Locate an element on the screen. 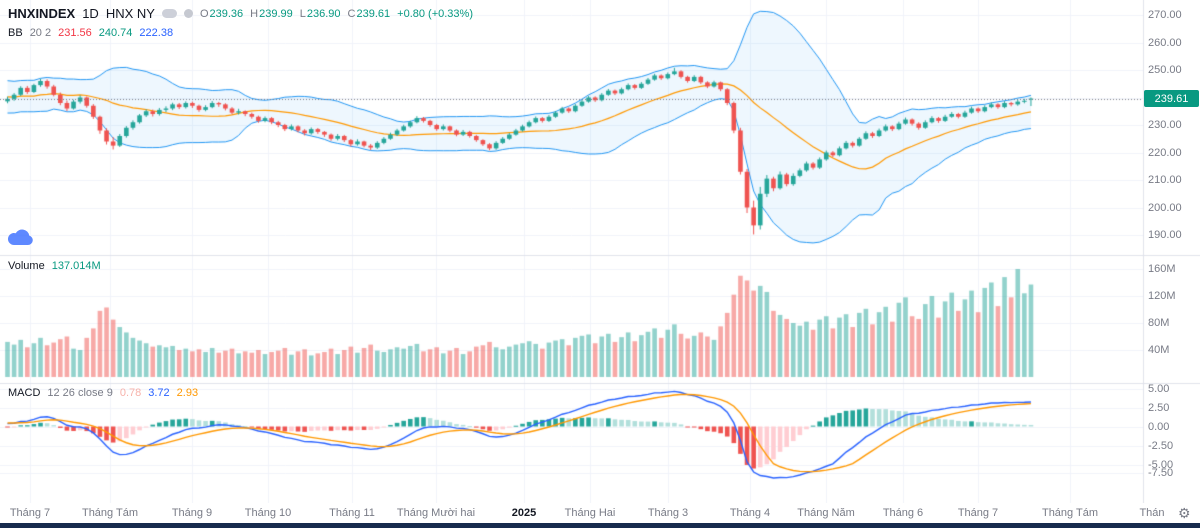 The width and height of the screenshot is (1200, 528). ohlc-open: O 239.36 is located at coordinates (221, 14).